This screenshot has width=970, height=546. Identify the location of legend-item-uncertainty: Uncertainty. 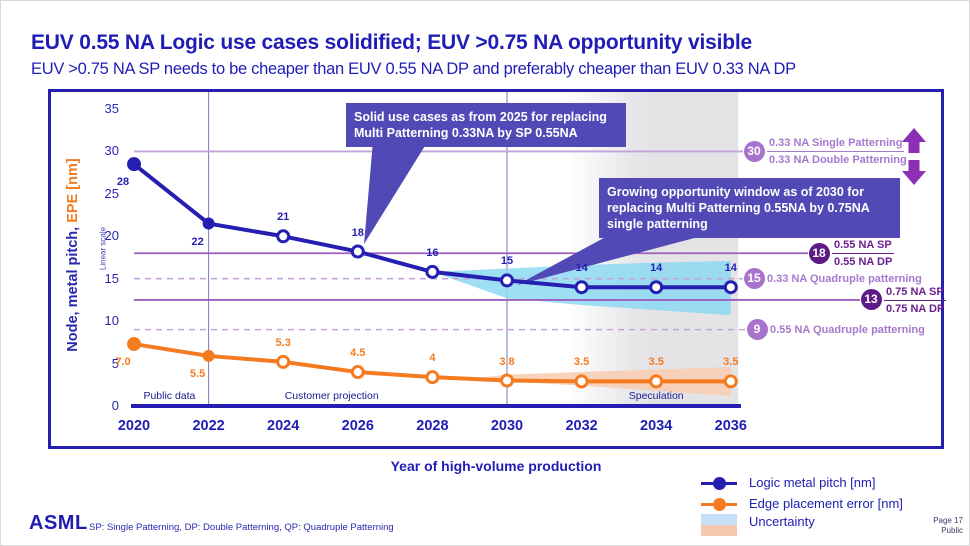
(802, 526).